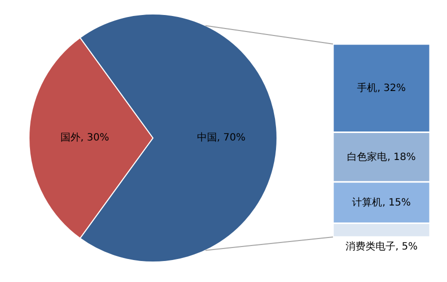 The width and height of the screenshot is (447, 282). I want to click on slice-label: 国外, 30%, so click(85, 138).